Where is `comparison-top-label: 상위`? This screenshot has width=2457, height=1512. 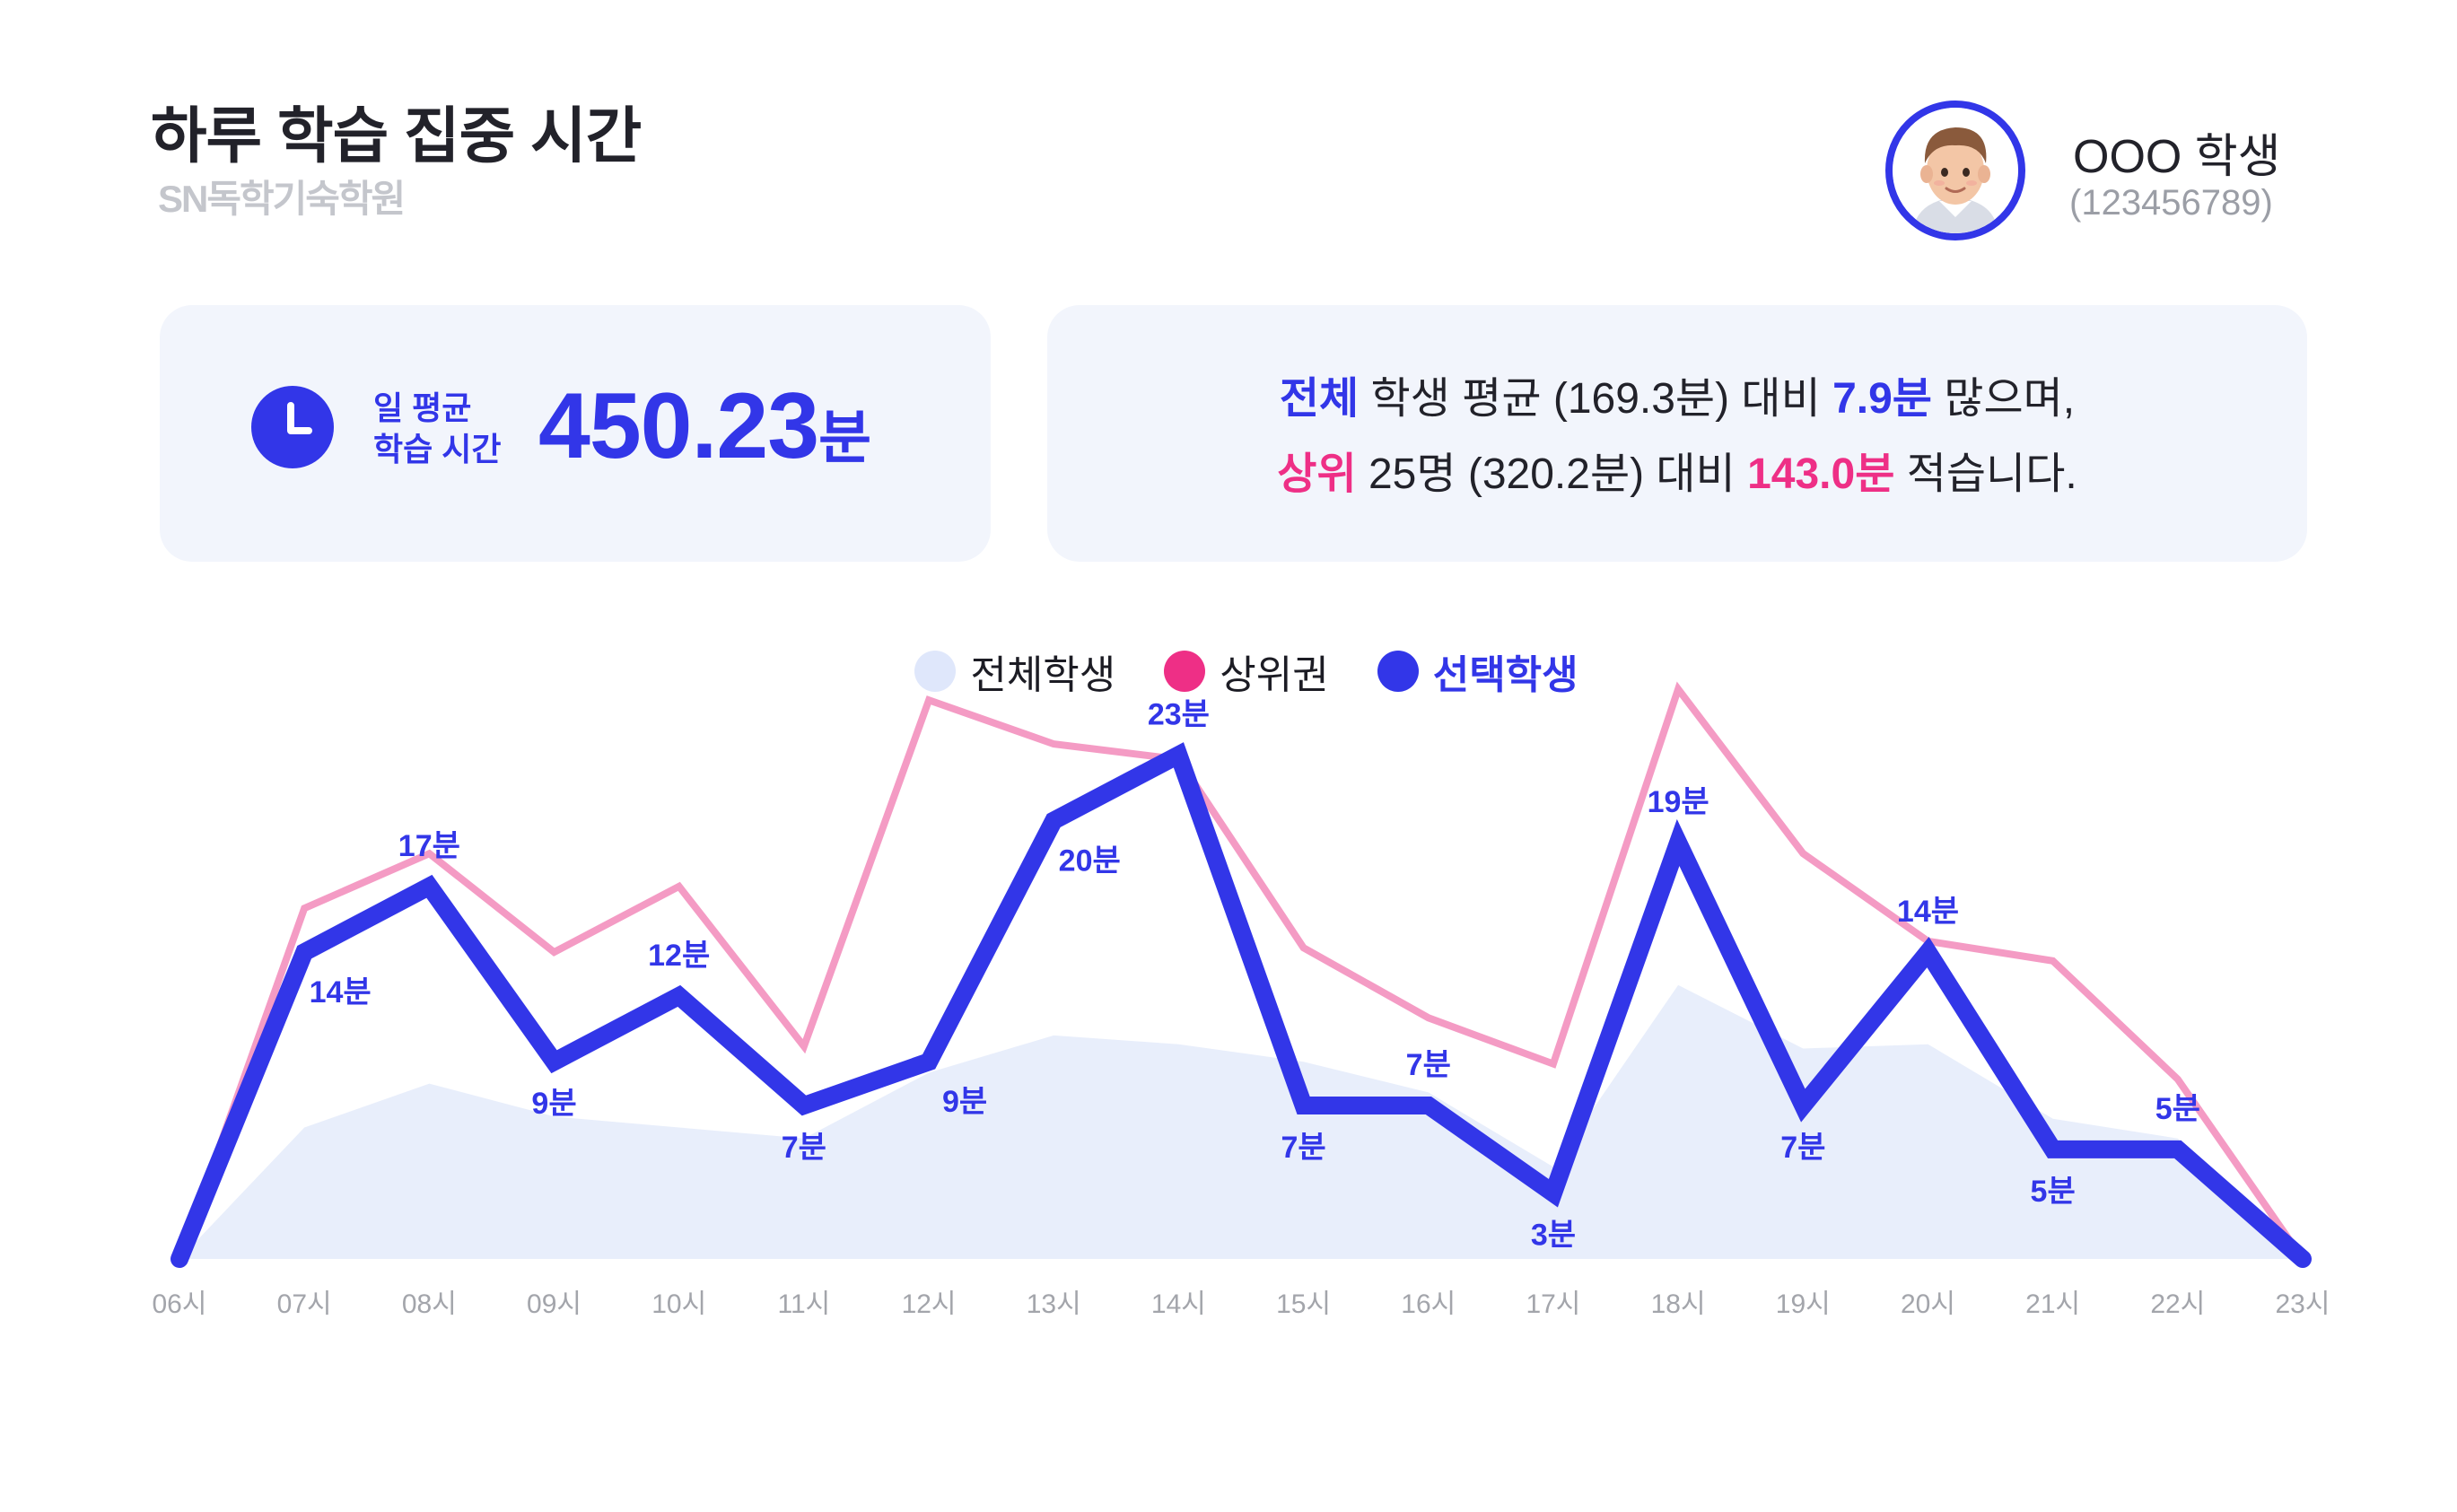 comparison-top-label: 상위 is located at coordinates (1317, 474).